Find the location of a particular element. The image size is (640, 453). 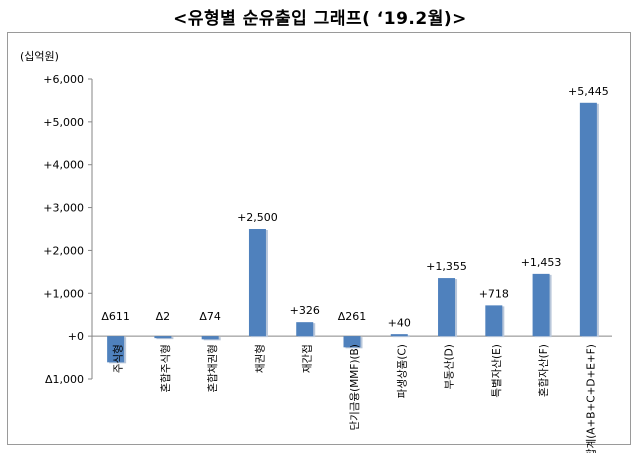

y-tick-label: +3,000 is located at coordinates (63, 208).